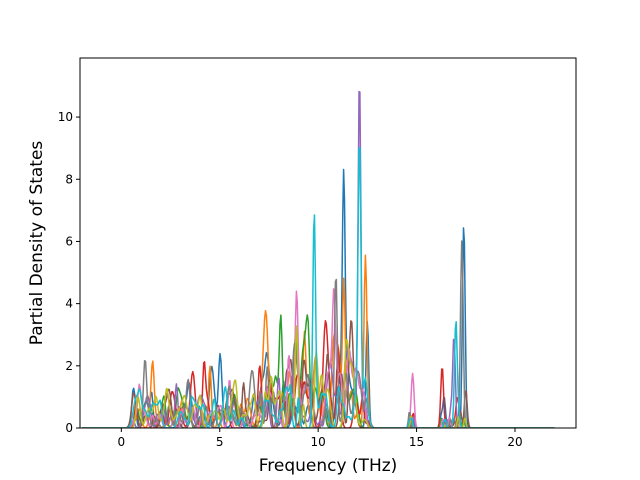 The image size is (640, 480). I want to click on x-tick-label: 15, so click(416, 442).